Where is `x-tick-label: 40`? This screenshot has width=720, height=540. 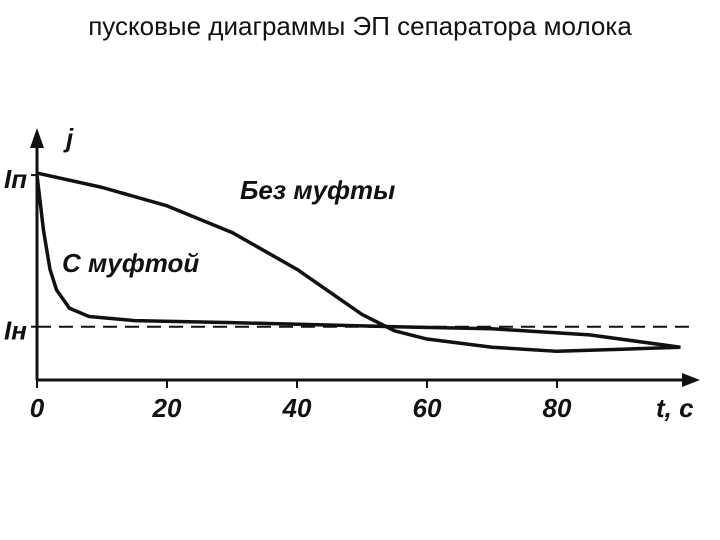
x-tick-label: 40 is located at coordinates (297, 408).